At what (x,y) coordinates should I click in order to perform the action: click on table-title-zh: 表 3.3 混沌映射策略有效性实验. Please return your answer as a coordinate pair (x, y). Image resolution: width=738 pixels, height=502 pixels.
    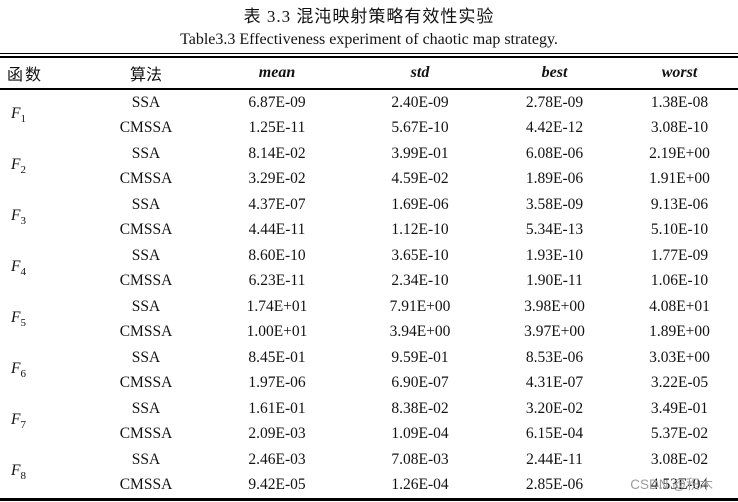
    Looking at the image, I should click on (369, 16).